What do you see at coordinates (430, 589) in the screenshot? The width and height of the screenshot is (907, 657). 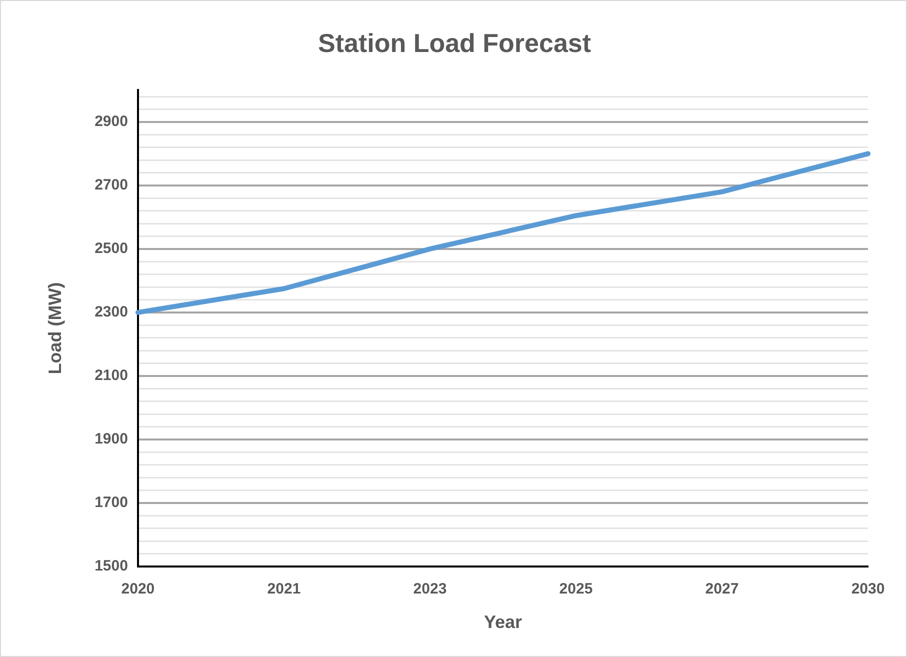 I see `x-tick-label: 2023` at bounding box center [430, 589].